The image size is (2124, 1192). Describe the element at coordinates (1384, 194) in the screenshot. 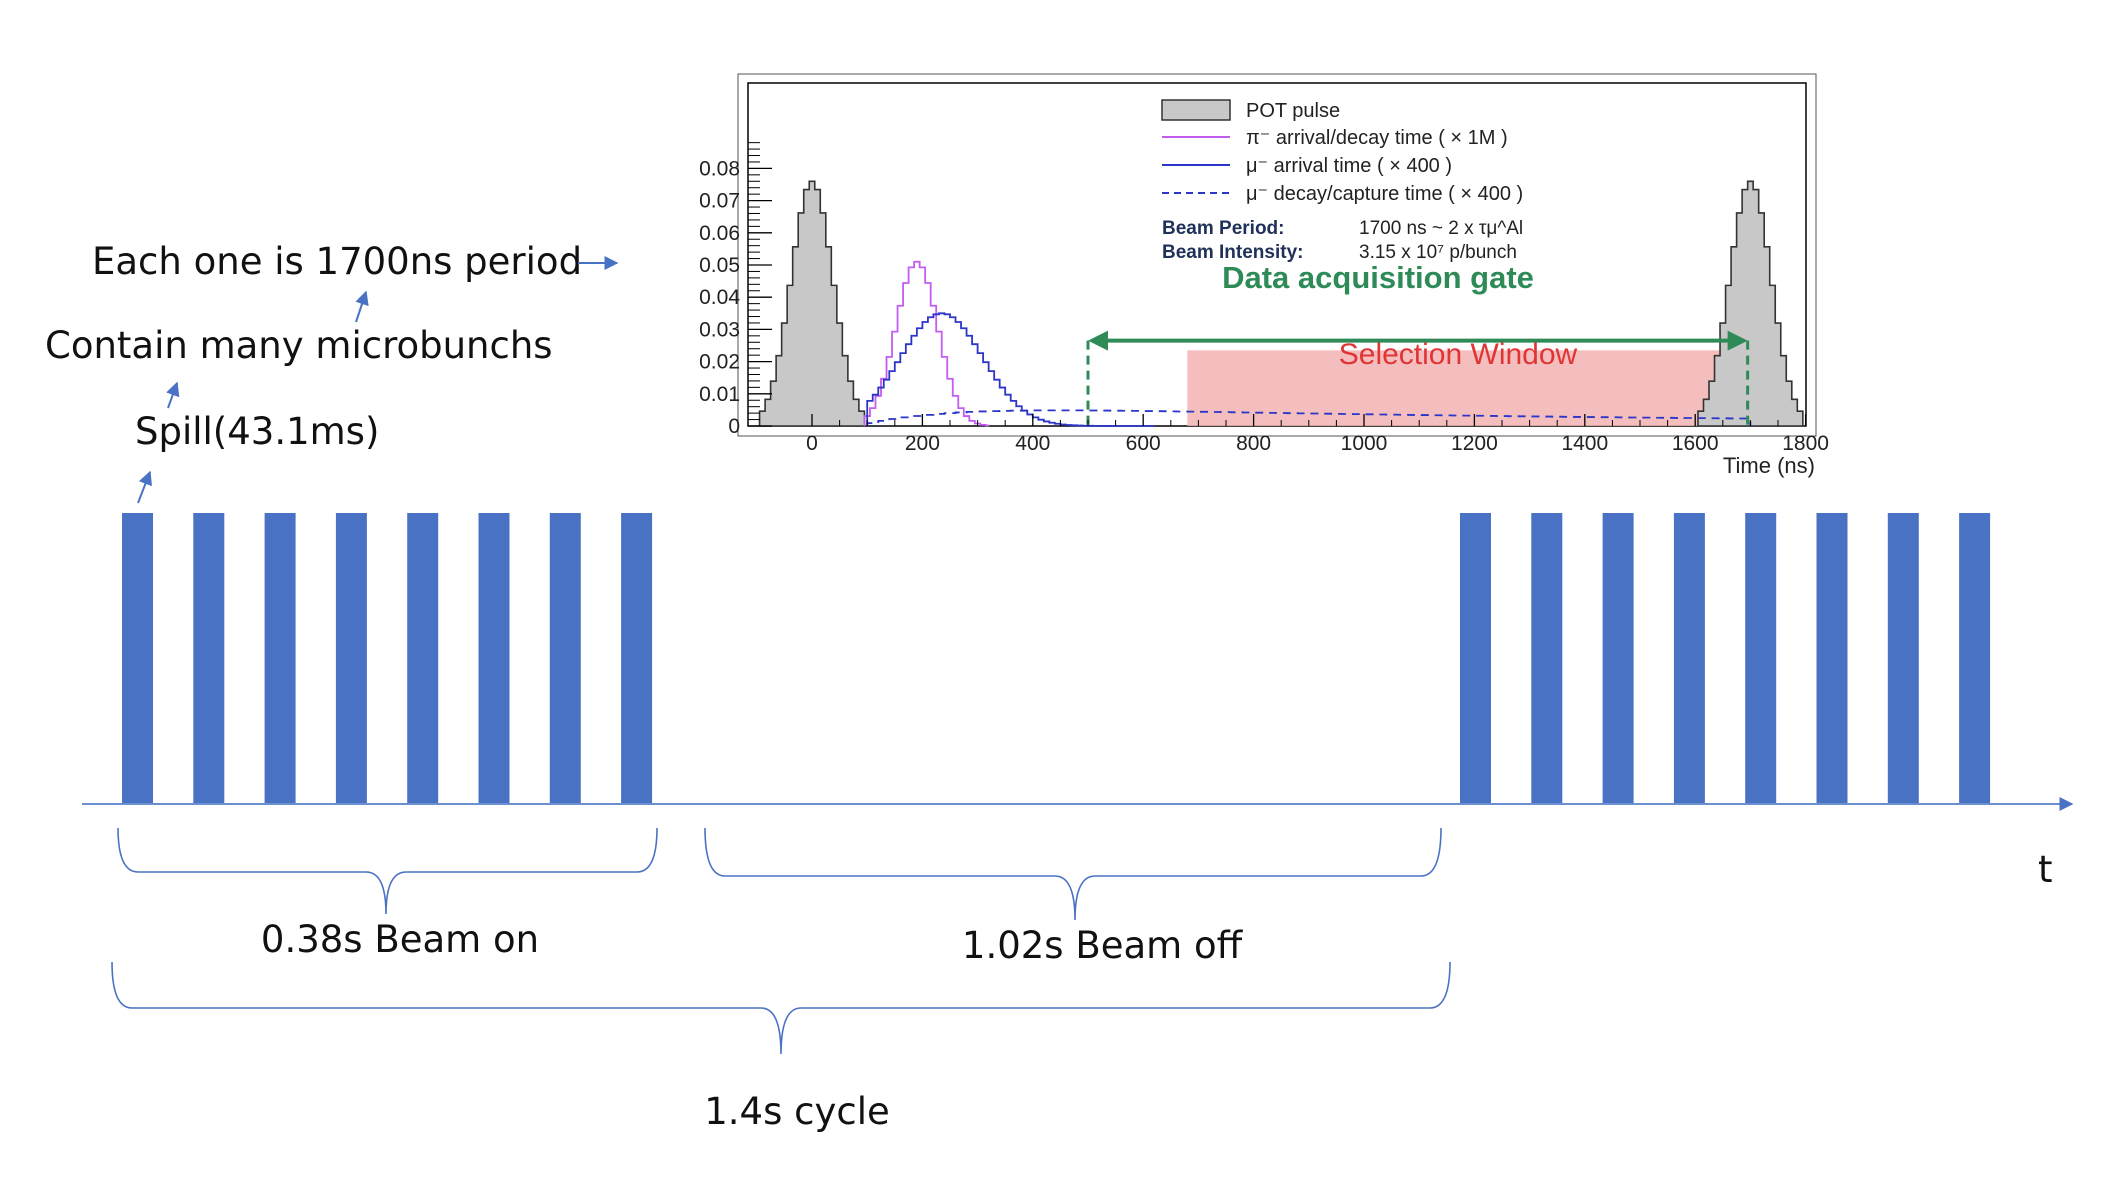

I see `legend-label-mu-dashed: μ⁻ decay/capture time ( × 400 )` at that location.